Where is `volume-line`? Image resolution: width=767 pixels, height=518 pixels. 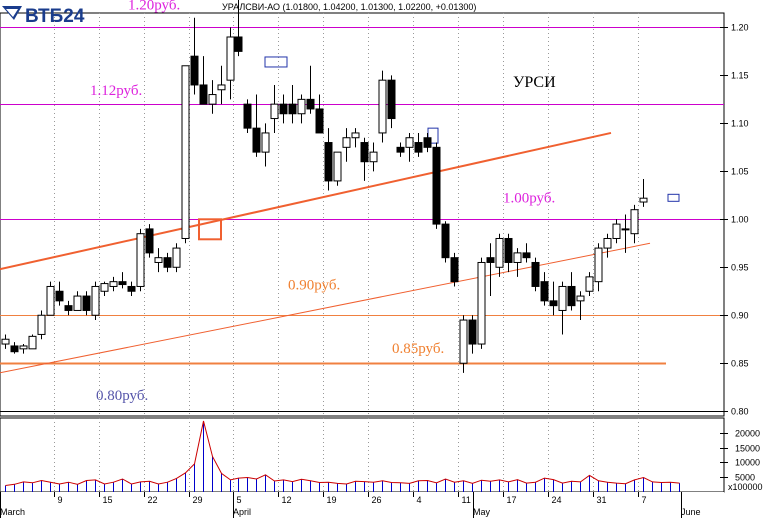
volume-line is located at coordinates (342, 453).